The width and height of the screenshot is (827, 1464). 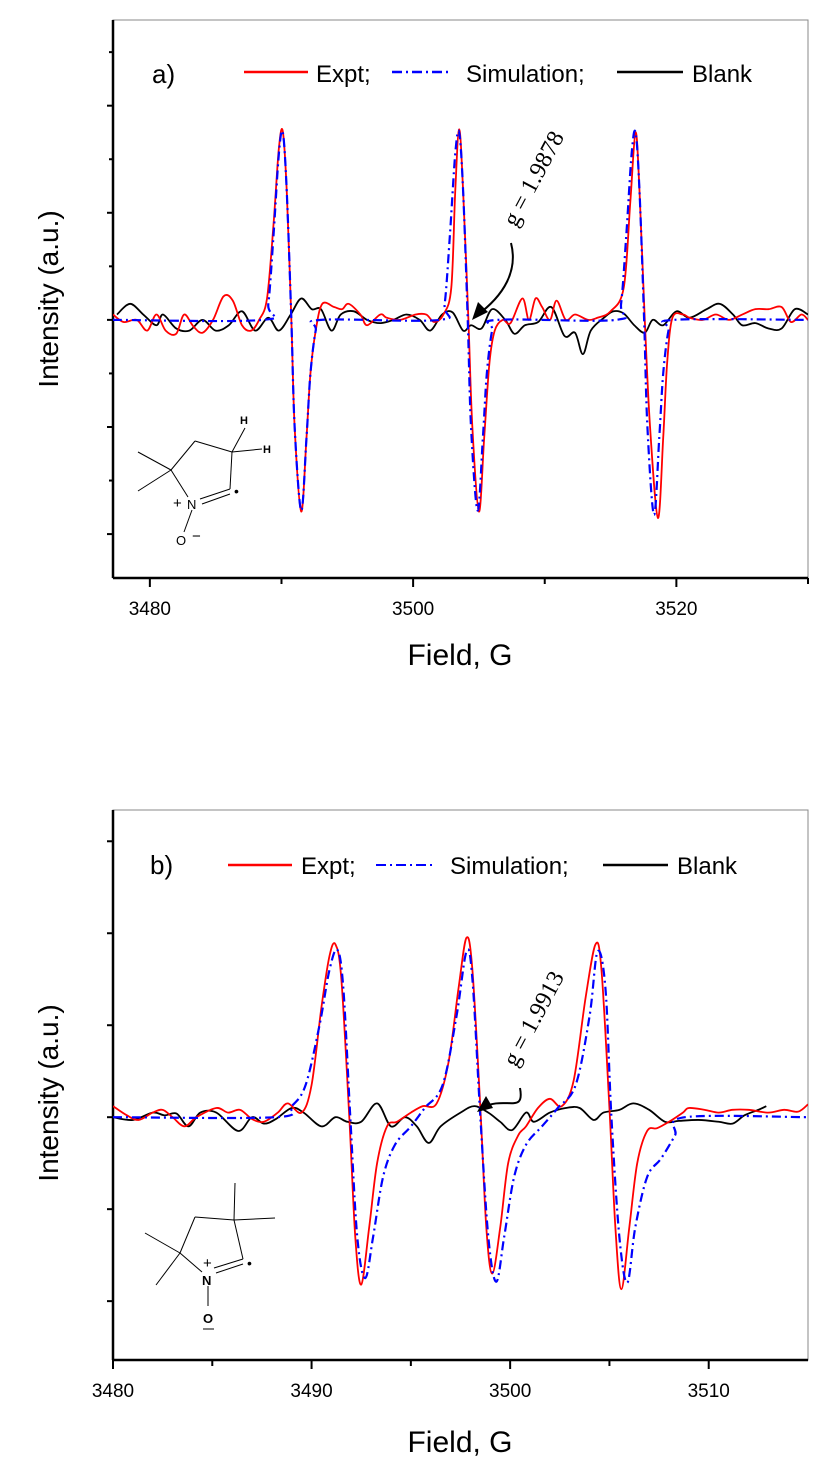 I want to click on g-value-annotation: g = 1.9878, so click(x=521, y=223).